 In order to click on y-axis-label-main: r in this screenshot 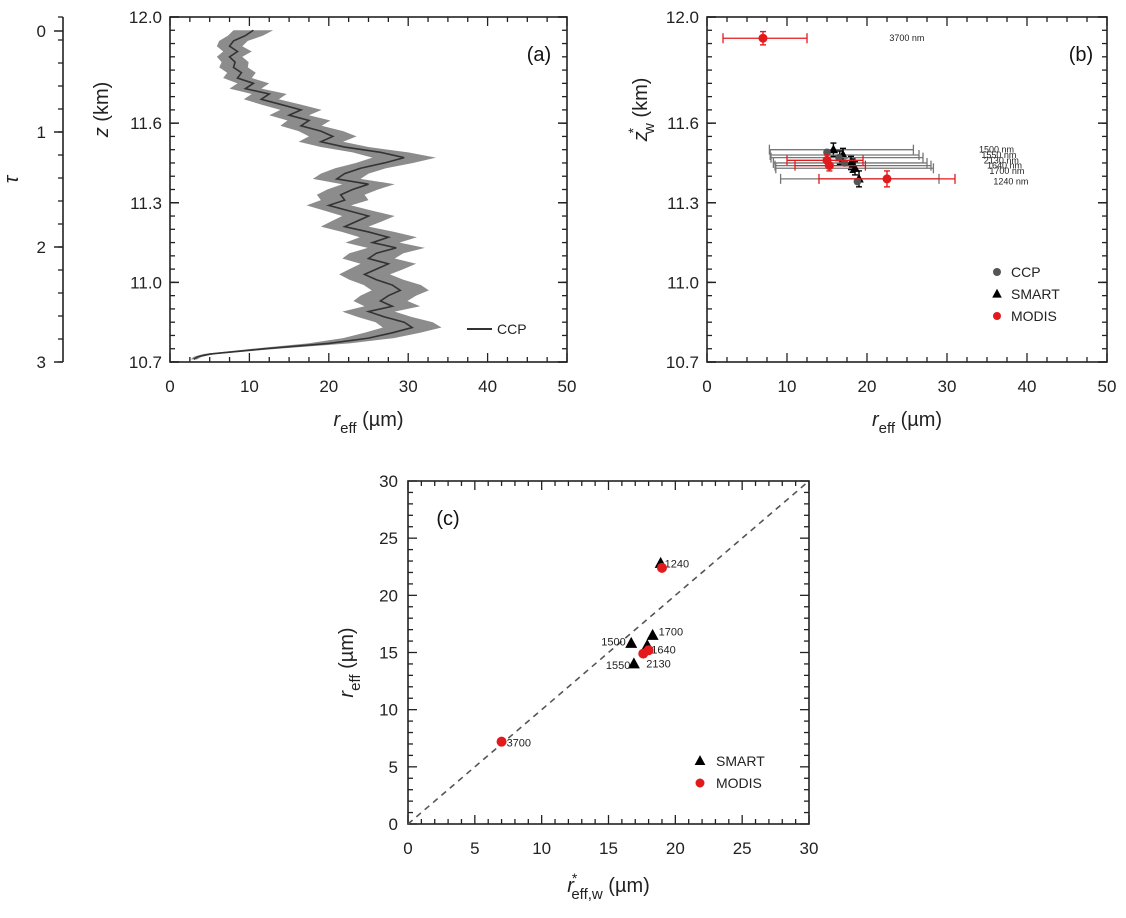, I will do `click(347, 694)`.